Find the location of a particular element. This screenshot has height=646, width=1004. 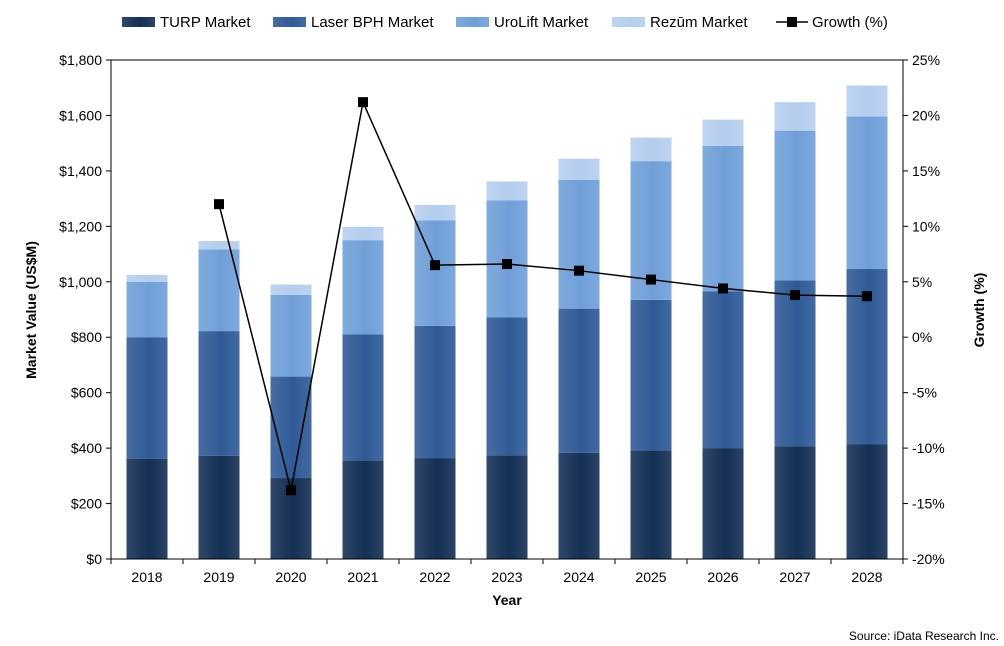

bar-laser-bph-market-2023 is located at coordinates (507, 386).